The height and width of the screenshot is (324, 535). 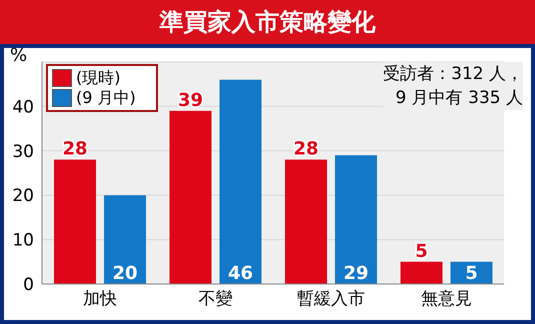 I want to click on annotation: 受訪者：312 人，, so click(x=453, y=74).